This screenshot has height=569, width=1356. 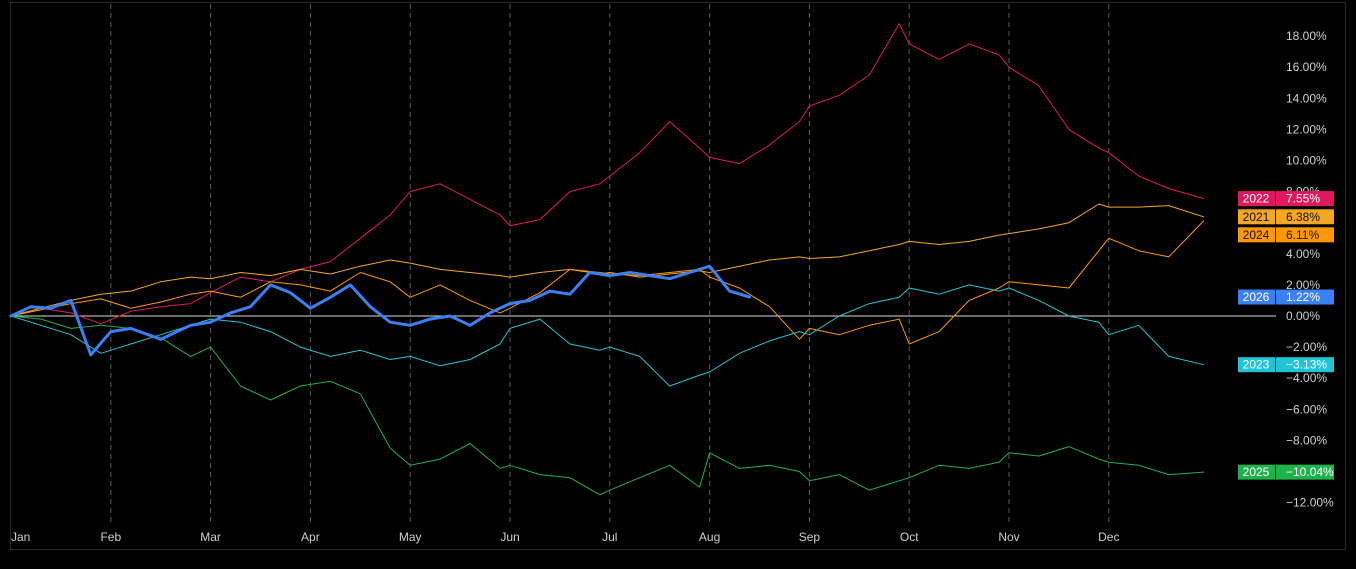 I want to click on y-tick-label: 14.00%, so click(x=1306, y=98).